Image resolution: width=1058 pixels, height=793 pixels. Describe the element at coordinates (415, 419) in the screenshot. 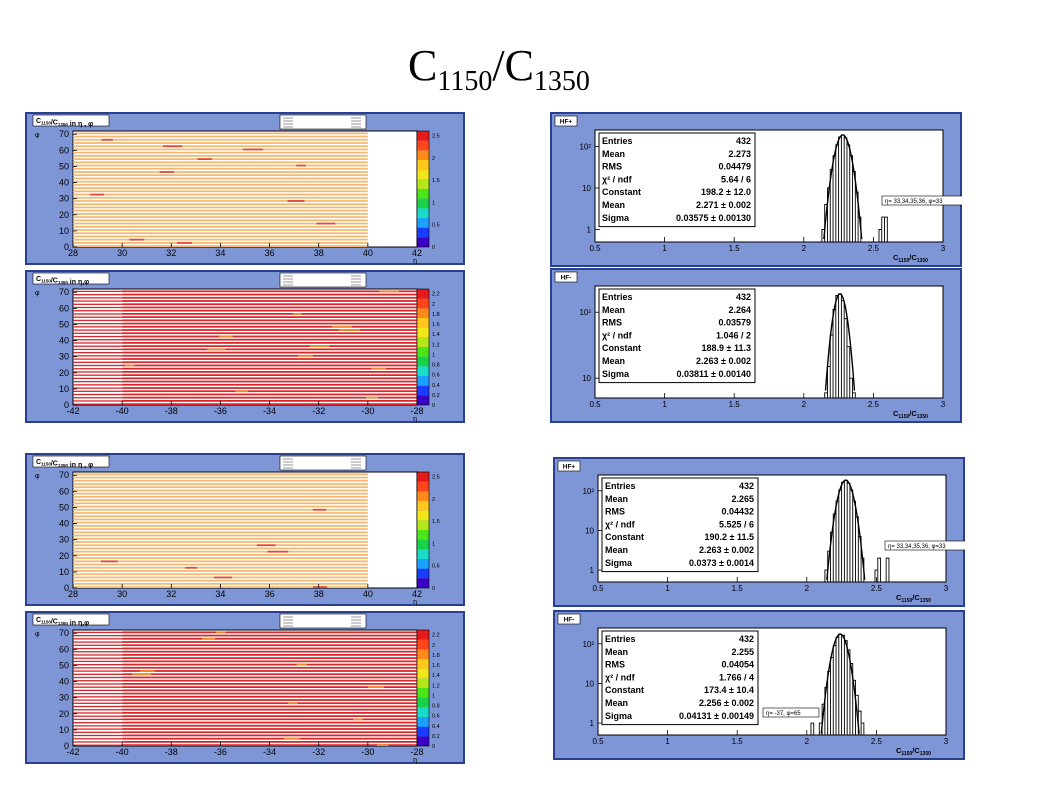

I see `x-axis-label: η` at that location.